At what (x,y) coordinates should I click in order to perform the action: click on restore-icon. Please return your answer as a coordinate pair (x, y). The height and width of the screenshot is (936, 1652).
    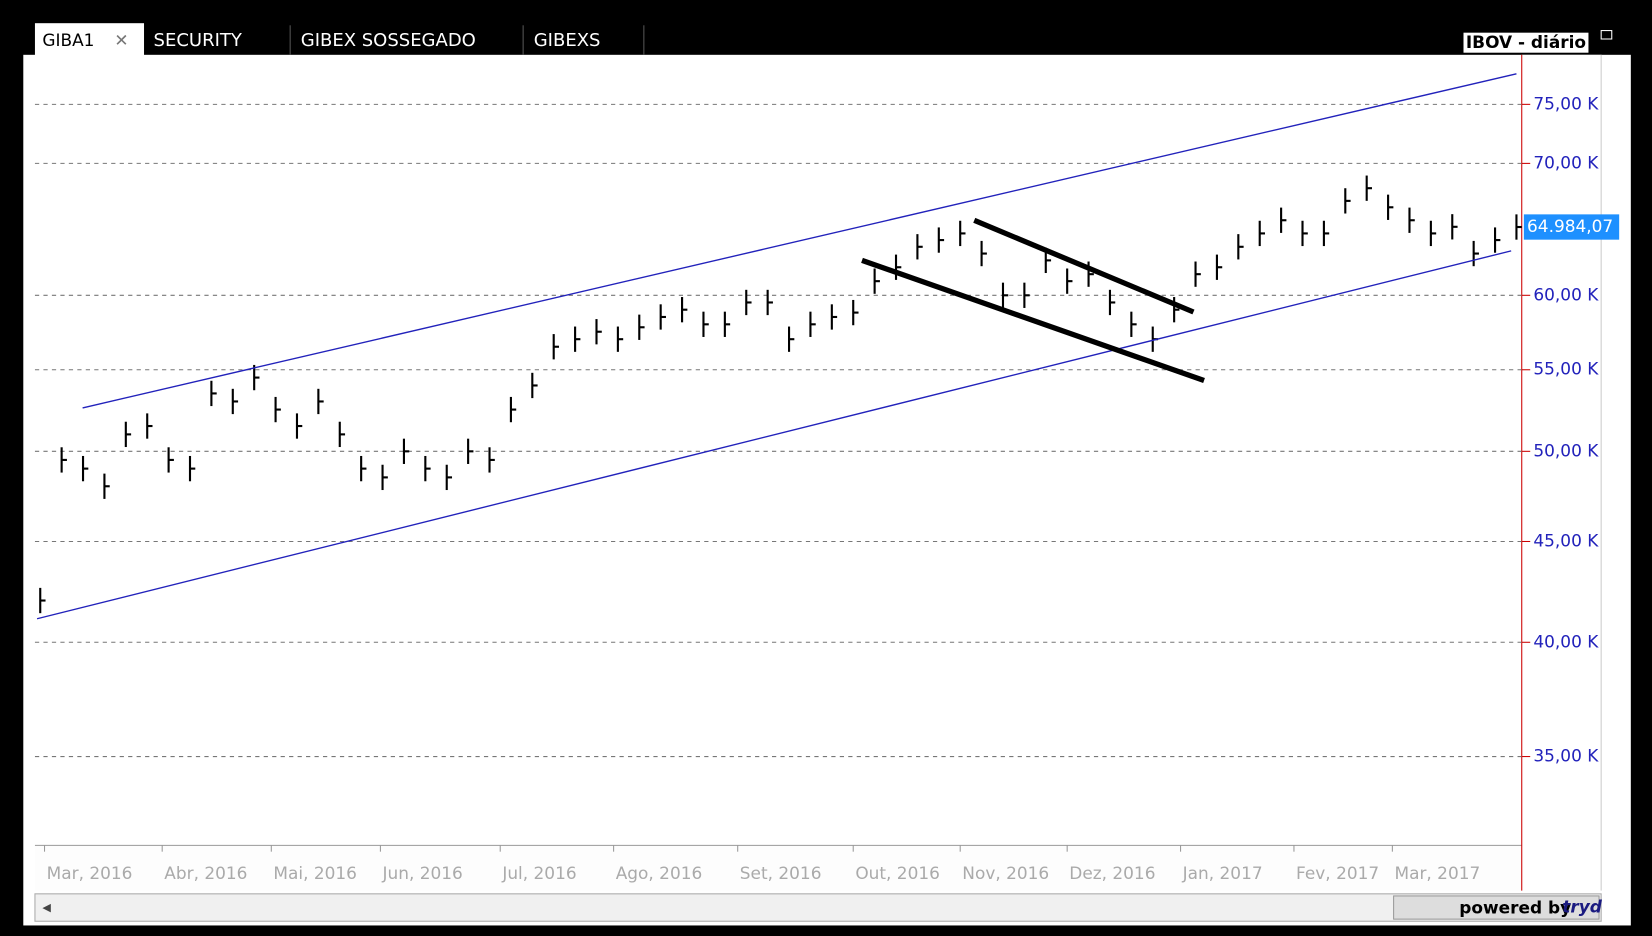
    Looking at the image, I should click on (1606, 35).